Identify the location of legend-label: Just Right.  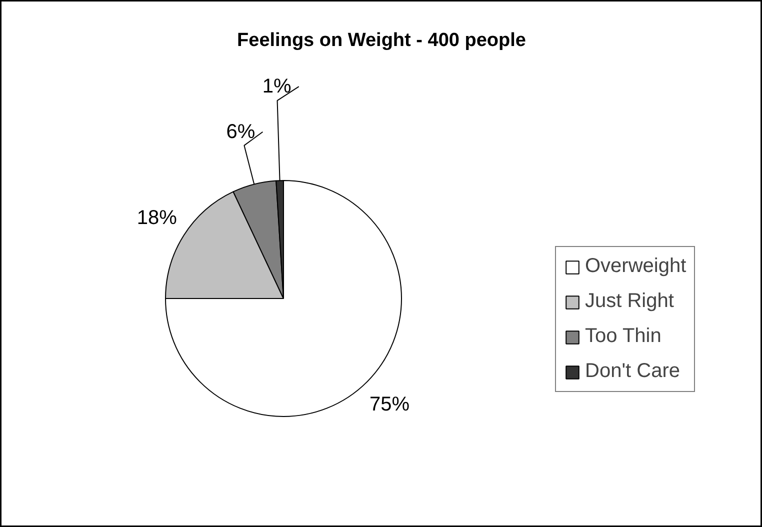
(629, 301).